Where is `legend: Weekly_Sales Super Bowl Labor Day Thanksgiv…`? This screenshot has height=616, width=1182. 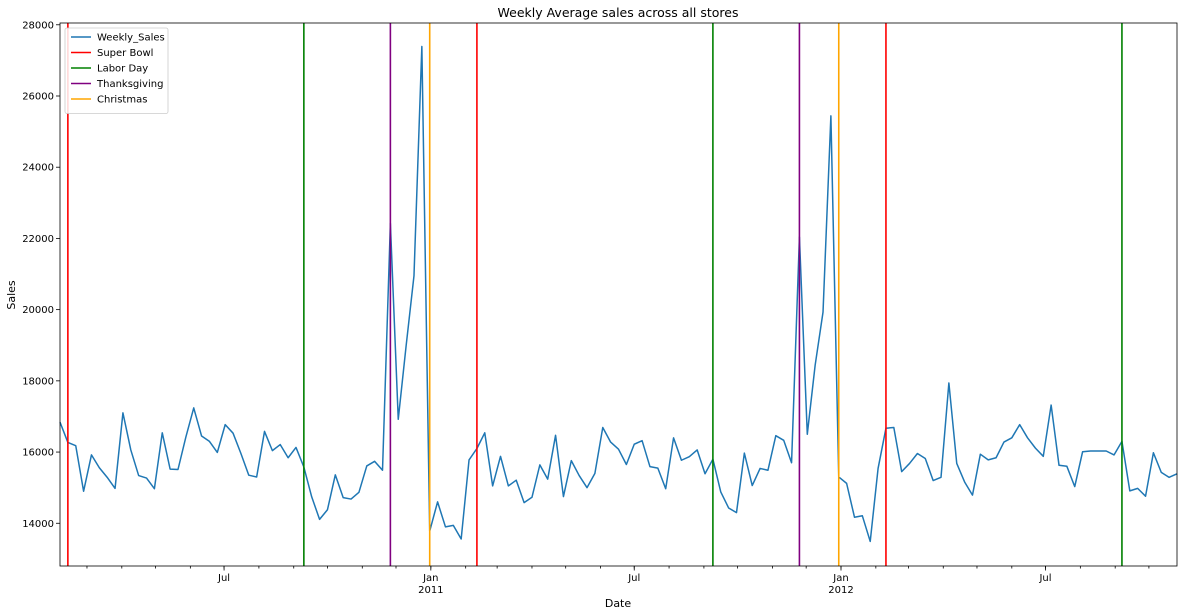
legend: Weekly_Sales Super Bowl Labor Day Thanksgiv… is located at coordinates (116, 70).